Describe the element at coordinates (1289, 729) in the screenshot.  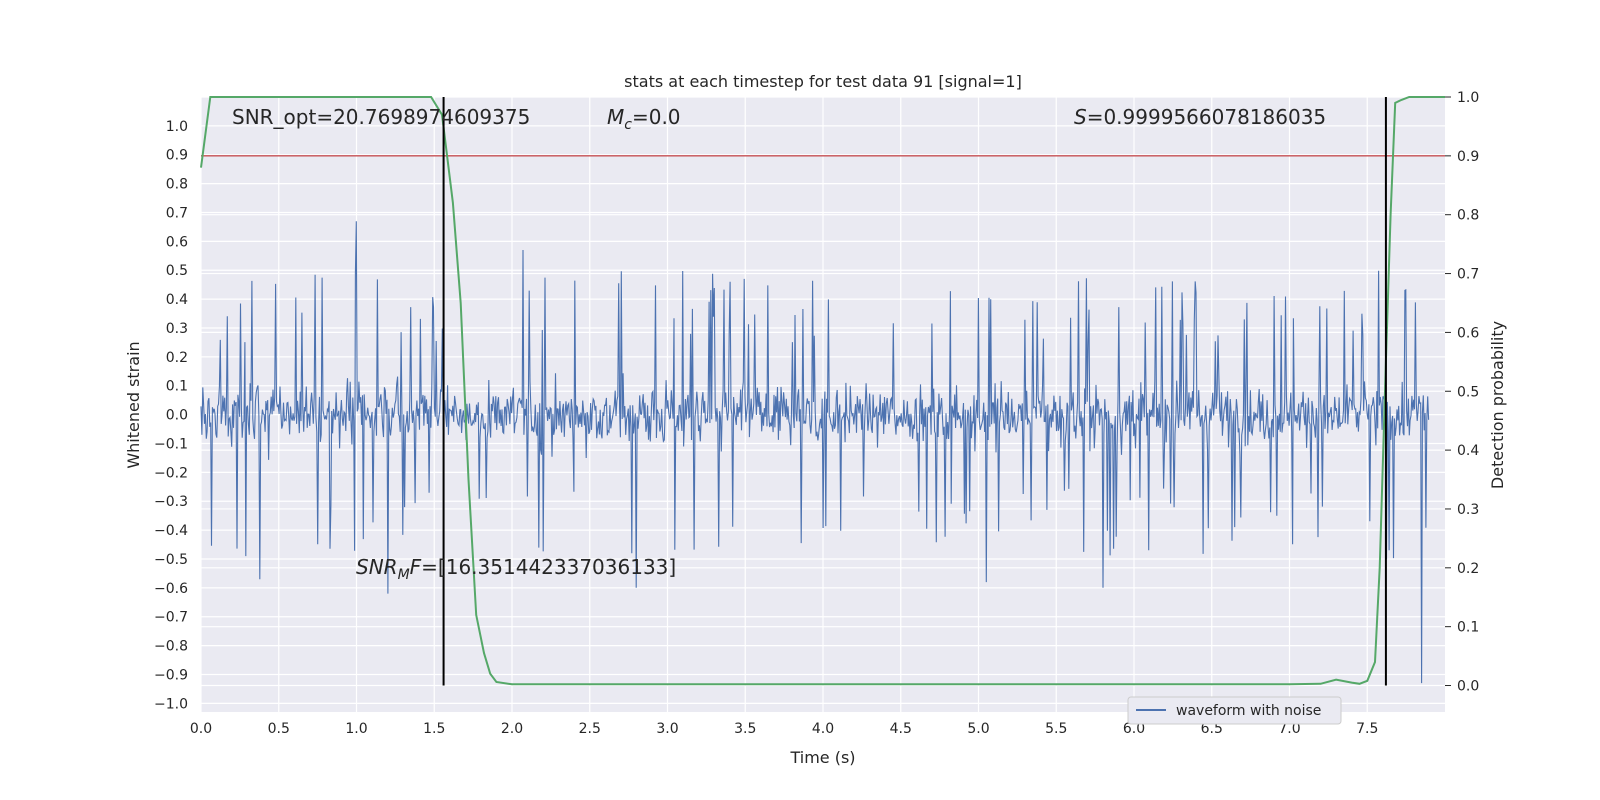
I see `x-tick-label: 7.0` at that location.